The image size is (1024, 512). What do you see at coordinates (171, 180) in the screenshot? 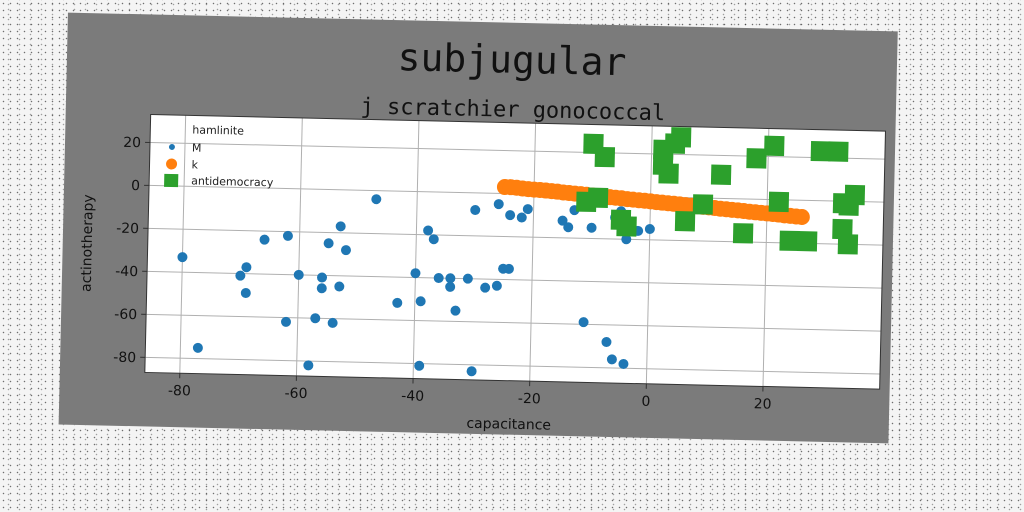
I see `legend-swatch-antidemocracy` at bounding box center [171, 180].